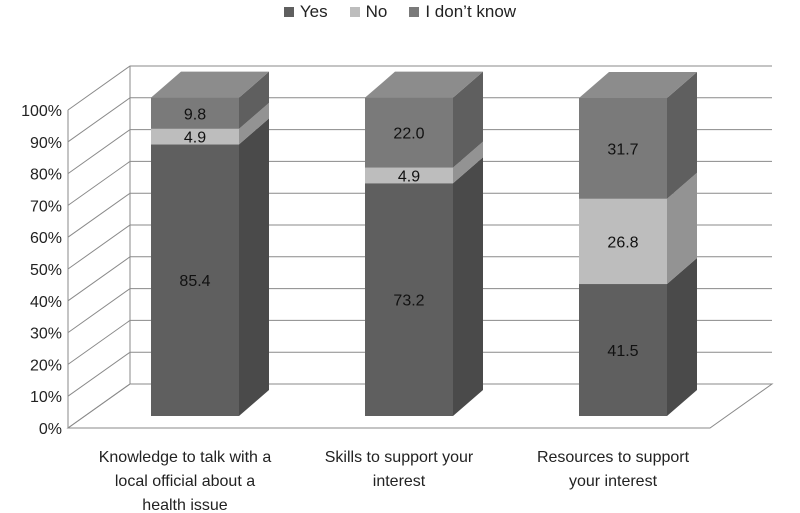 This screenshot has width=800, height=513. What do you see at coordinates (46, 175) in the screenshot?
I see `y-tick-label: 80%` at bounding box center [46, 175].